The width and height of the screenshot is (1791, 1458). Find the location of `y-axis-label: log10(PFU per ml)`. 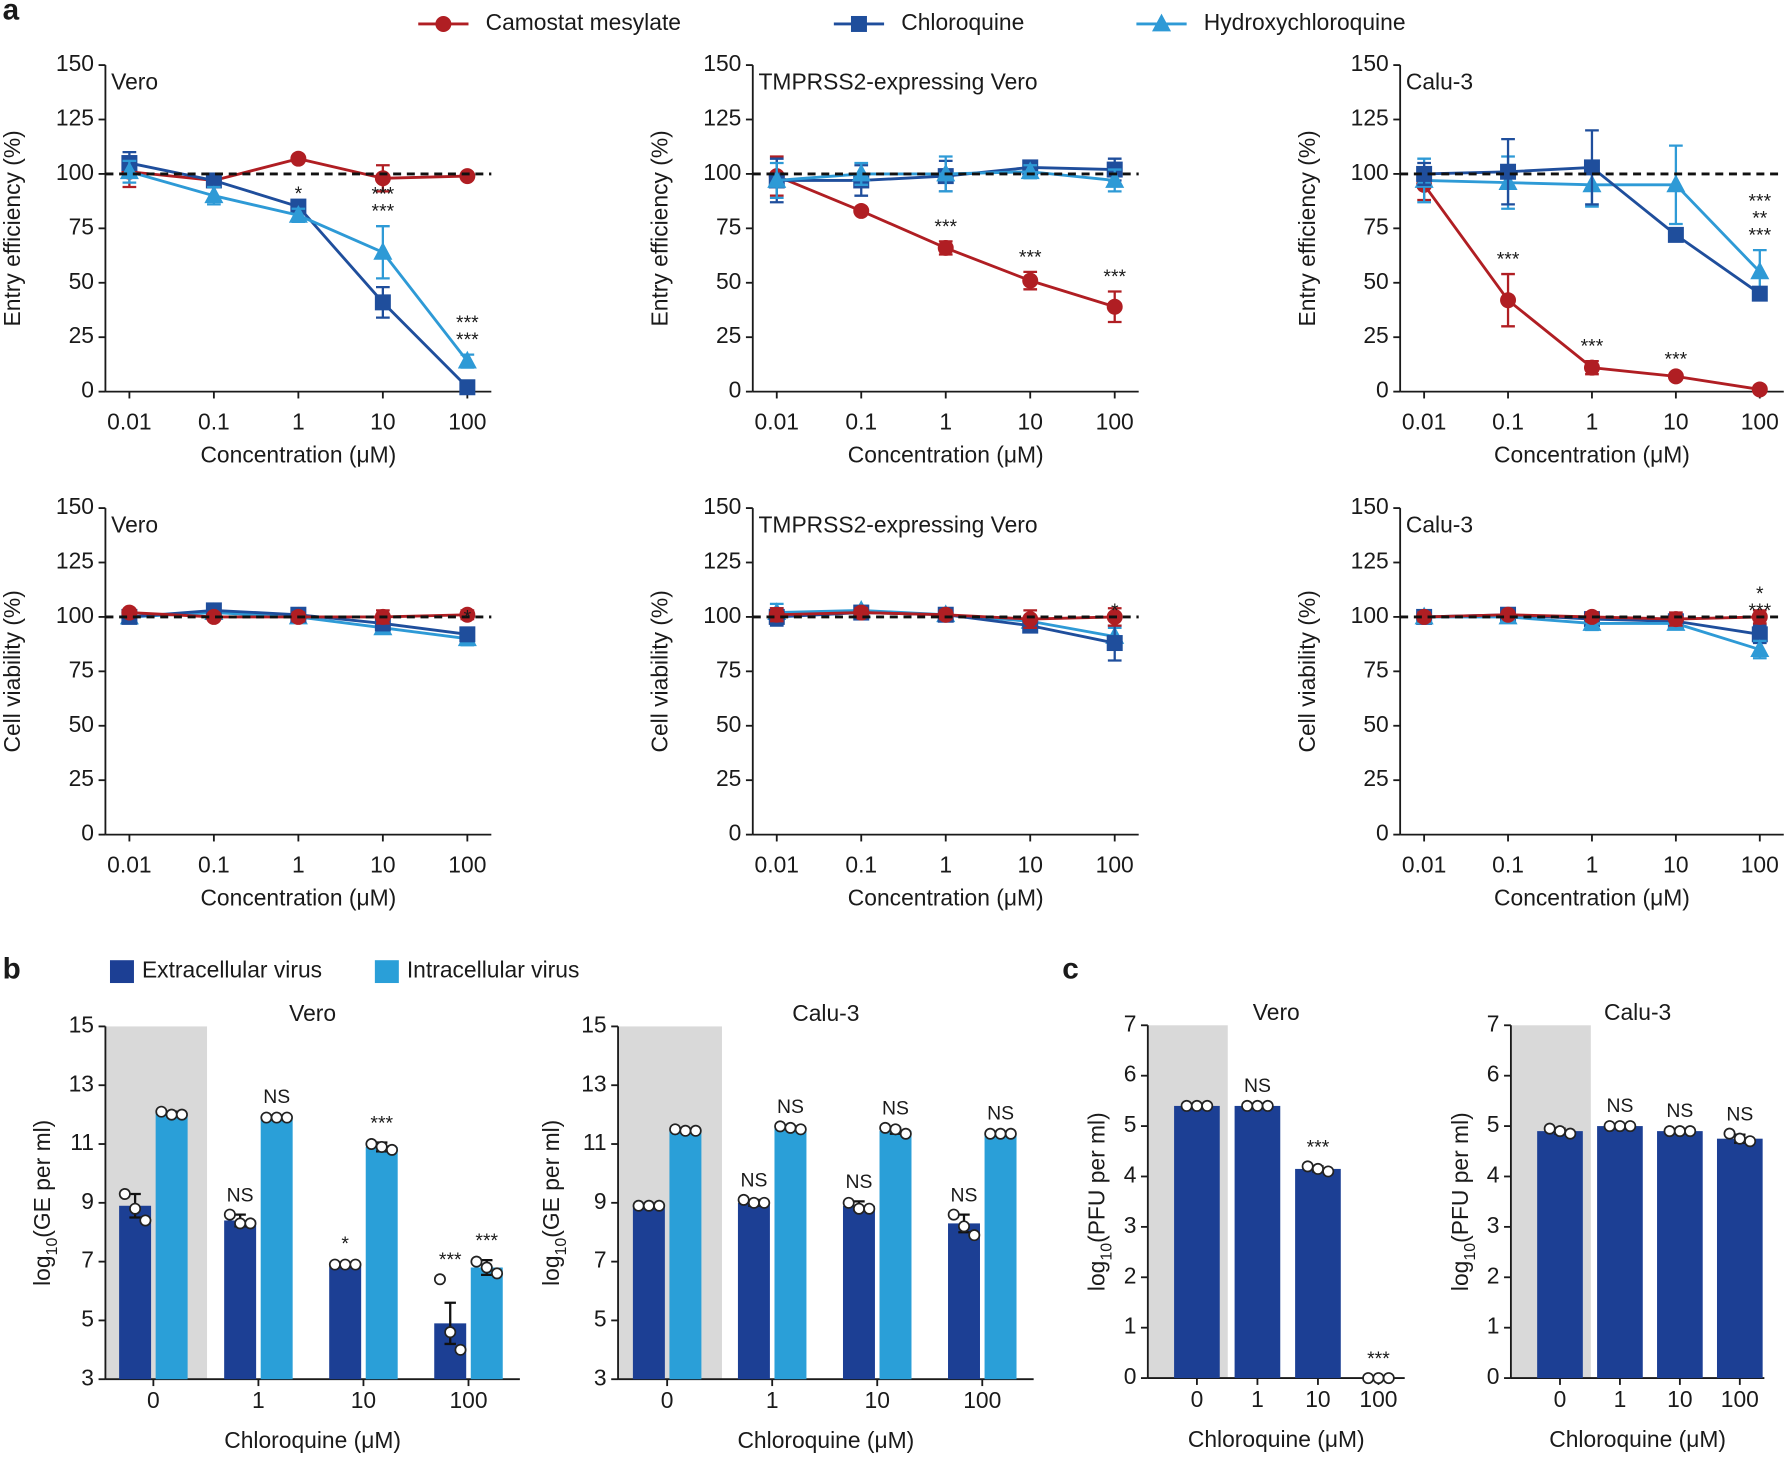

y-axis-label: log10(PFU per ml) is located at coordinates (1463, 1201).